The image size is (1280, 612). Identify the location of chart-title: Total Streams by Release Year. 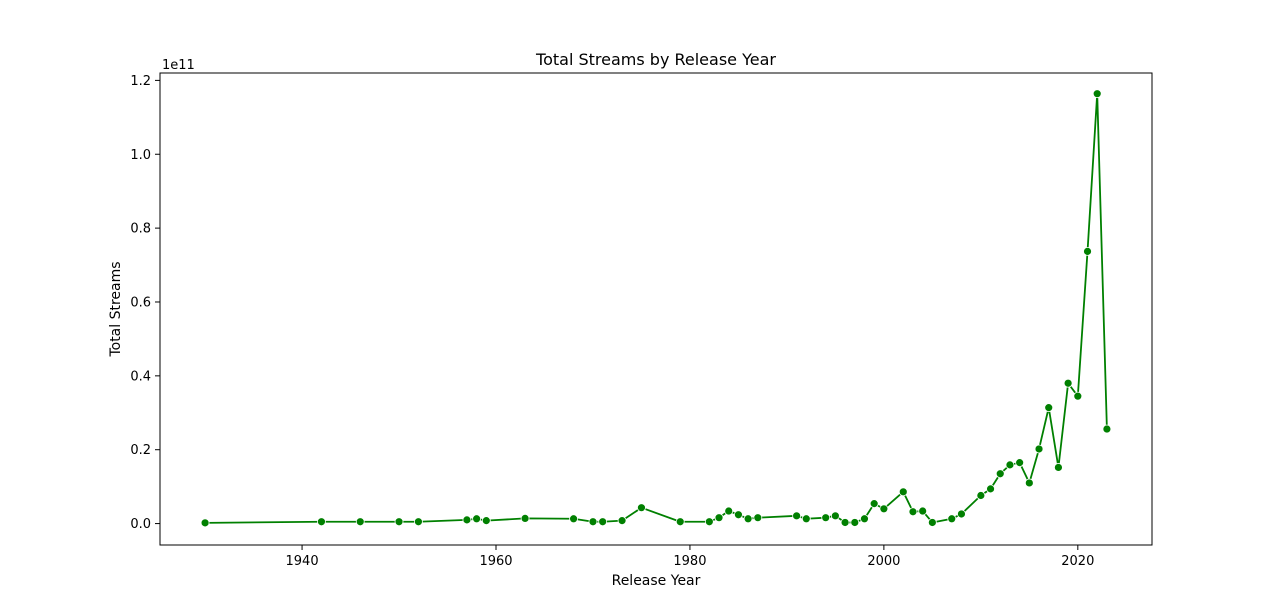
(655, 59).